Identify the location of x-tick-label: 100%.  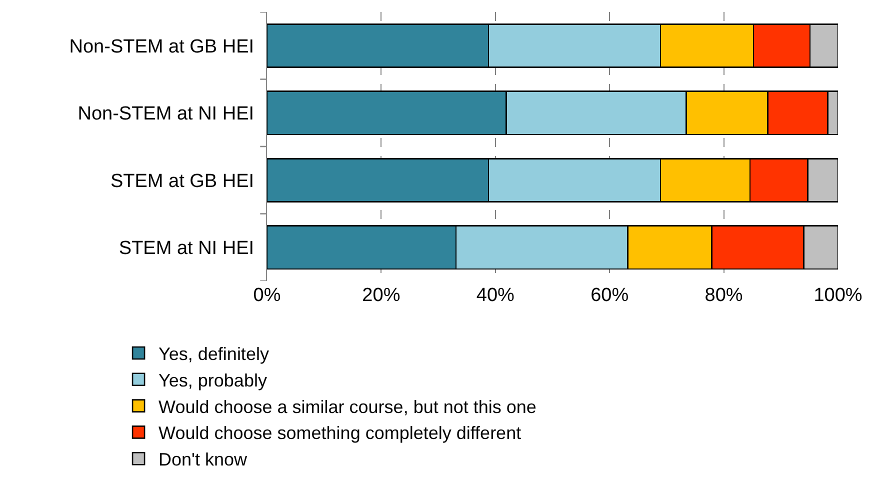
(838, 295).